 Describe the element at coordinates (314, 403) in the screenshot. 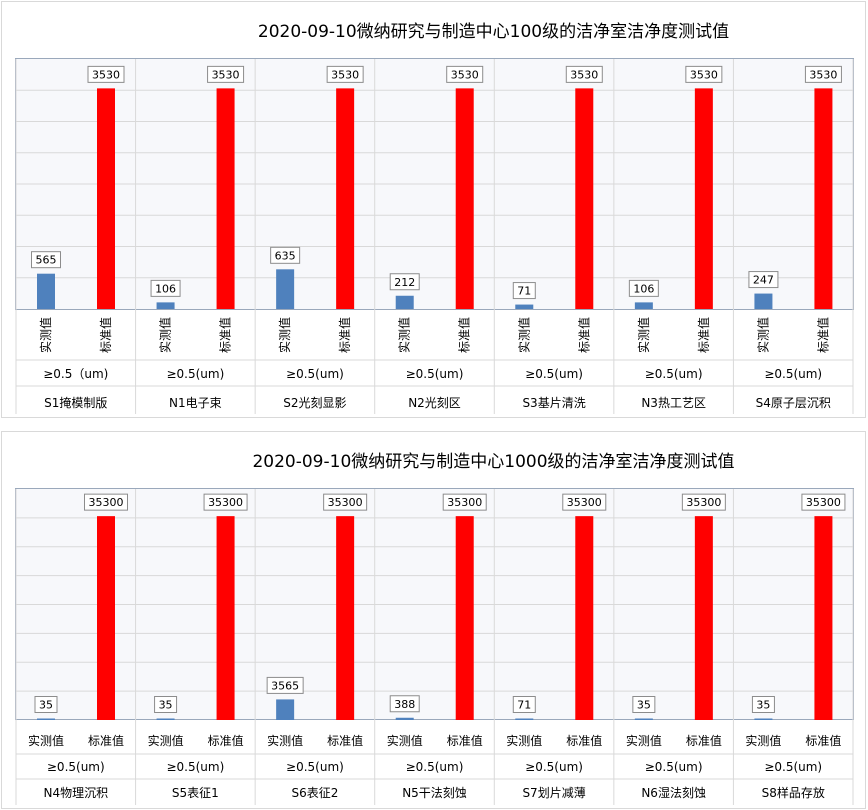

I see `category-label: S2光刻显影` at that location.